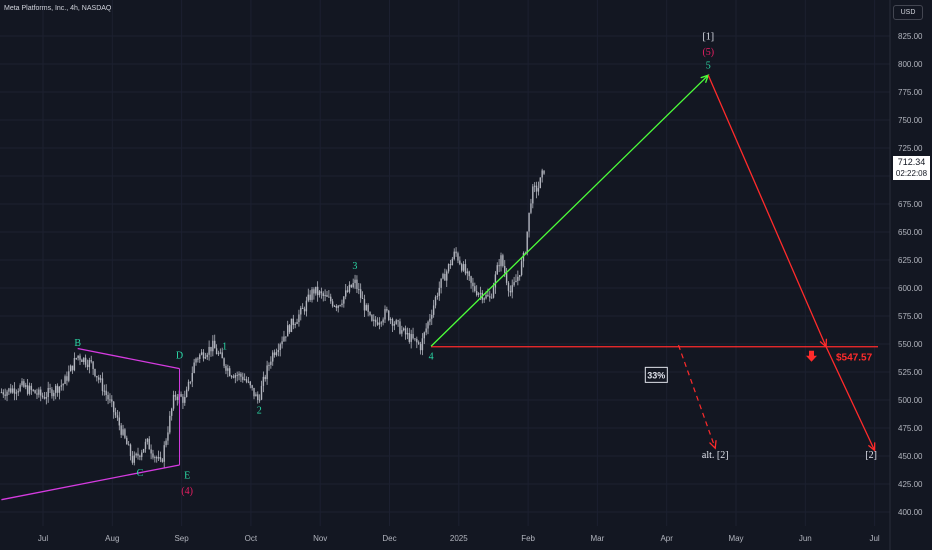  I want to click on probability-label: 33%, so click(656, 375).